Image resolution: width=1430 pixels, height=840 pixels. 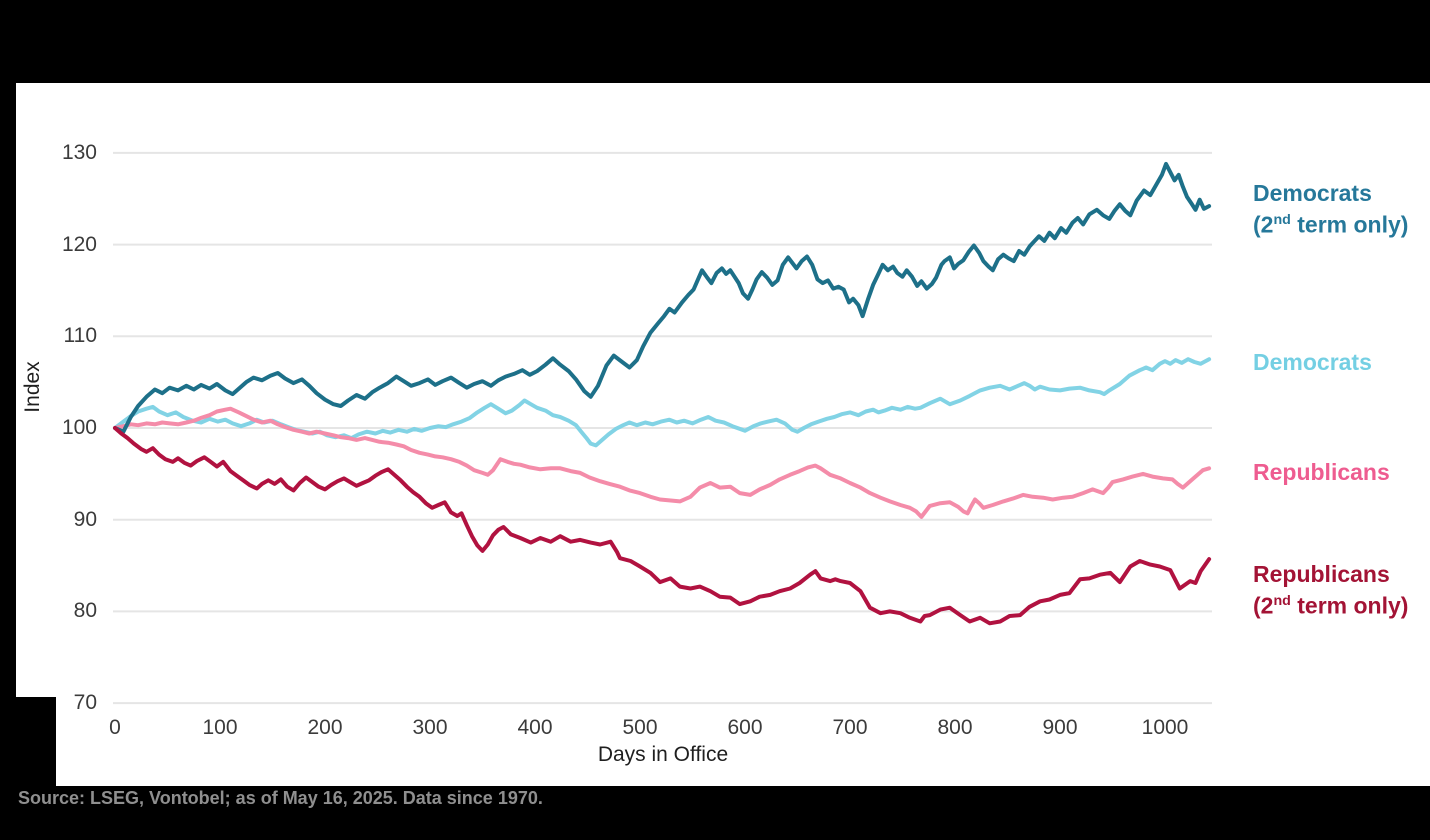 What do you see at coordinates (1331, 590) in the screenshot?
I see `legend-label-republicans-2nd-term-only: Republicans (2nd term only)` at bounding box center [1331, 590].